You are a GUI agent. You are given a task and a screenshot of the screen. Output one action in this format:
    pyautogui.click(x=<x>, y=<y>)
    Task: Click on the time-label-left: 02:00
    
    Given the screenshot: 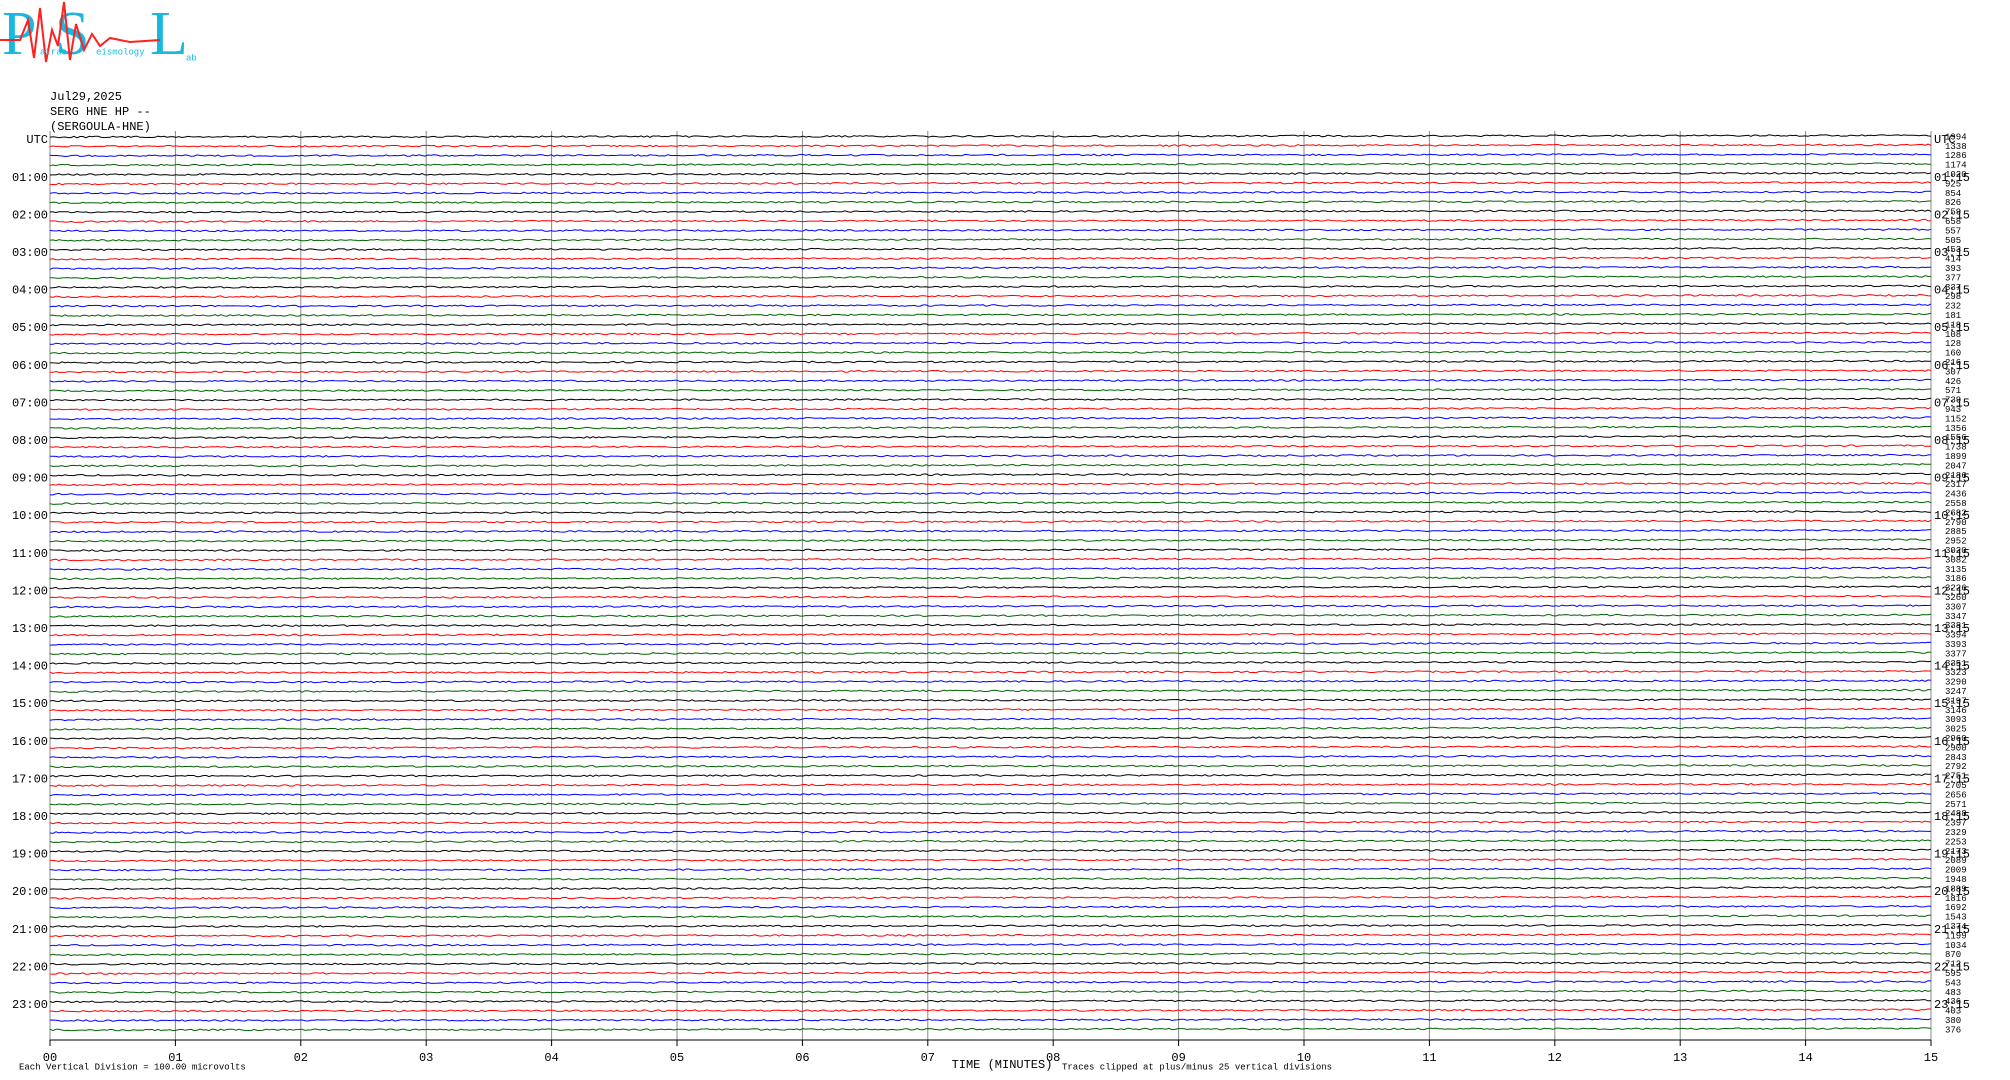 What is the action you would take?
    pyautogui.click(x=30, y=215)
    